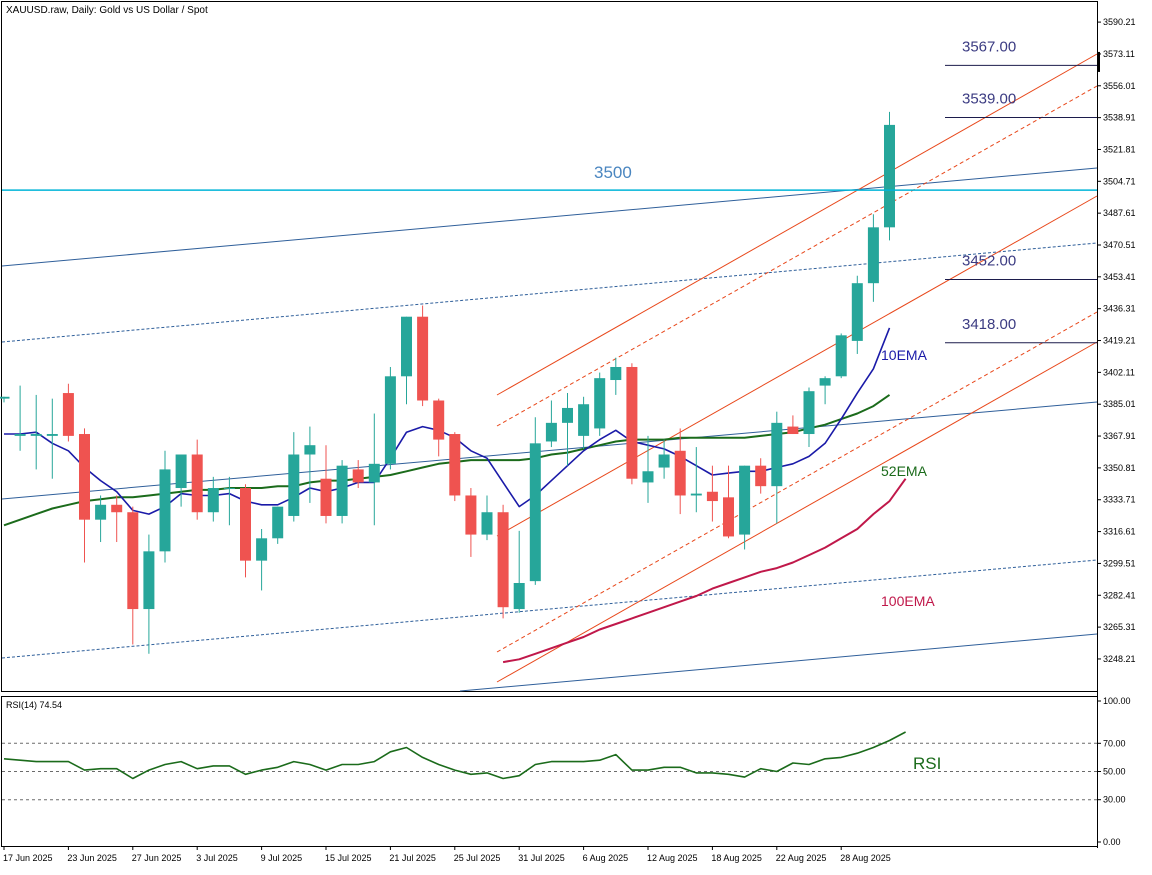  Describe the element at coordinates (927, 763) in the screenshot. I see `rsi-label: RSI` at that location.